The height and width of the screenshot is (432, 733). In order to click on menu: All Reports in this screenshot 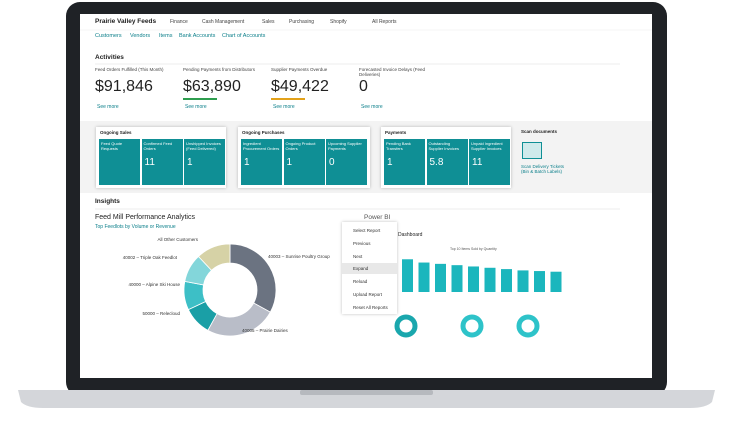, I will do `click(384, 22)`.